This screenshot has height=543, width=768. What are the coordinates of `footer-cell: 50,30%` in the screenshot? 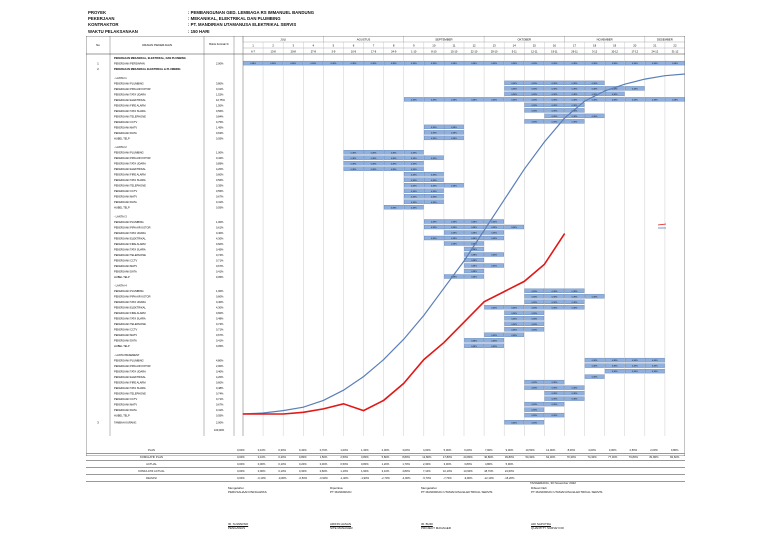 It's located at (530, 457).